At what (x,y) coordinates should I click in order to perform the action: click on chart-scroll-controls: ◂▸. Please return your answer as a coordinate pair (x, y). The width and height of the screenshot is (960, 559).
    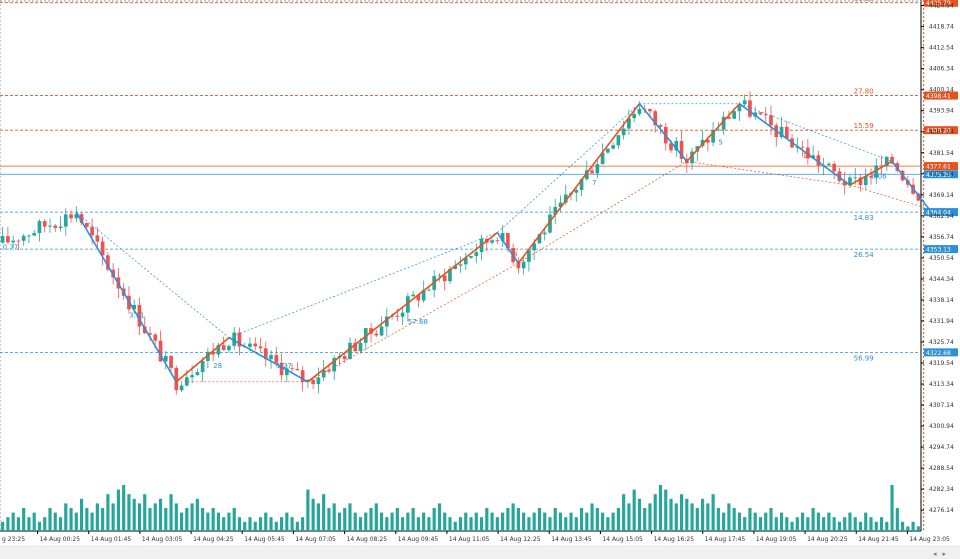
    Looking at the image, I should click on (942, 554).